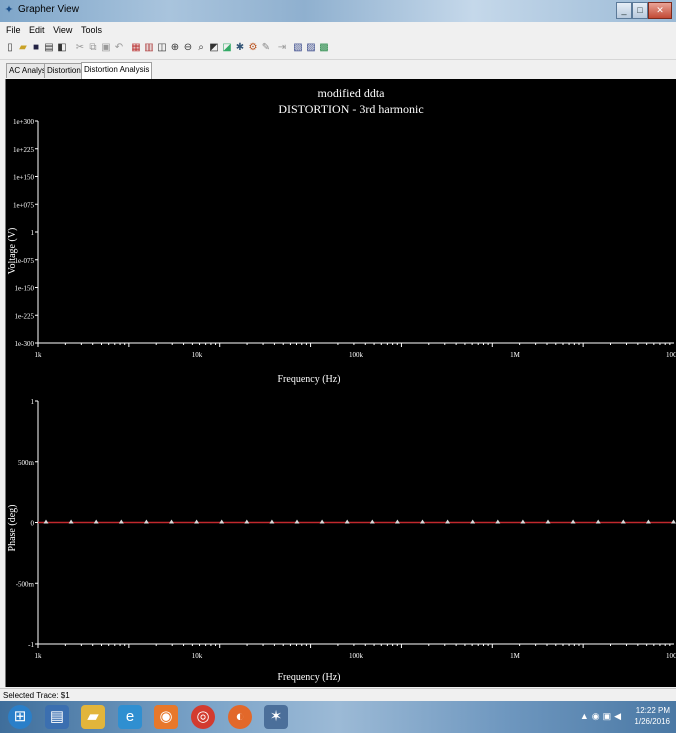 This screenshot has height=733, width=676. I want to click on cursor-icon: ◫, so click(162, 47).